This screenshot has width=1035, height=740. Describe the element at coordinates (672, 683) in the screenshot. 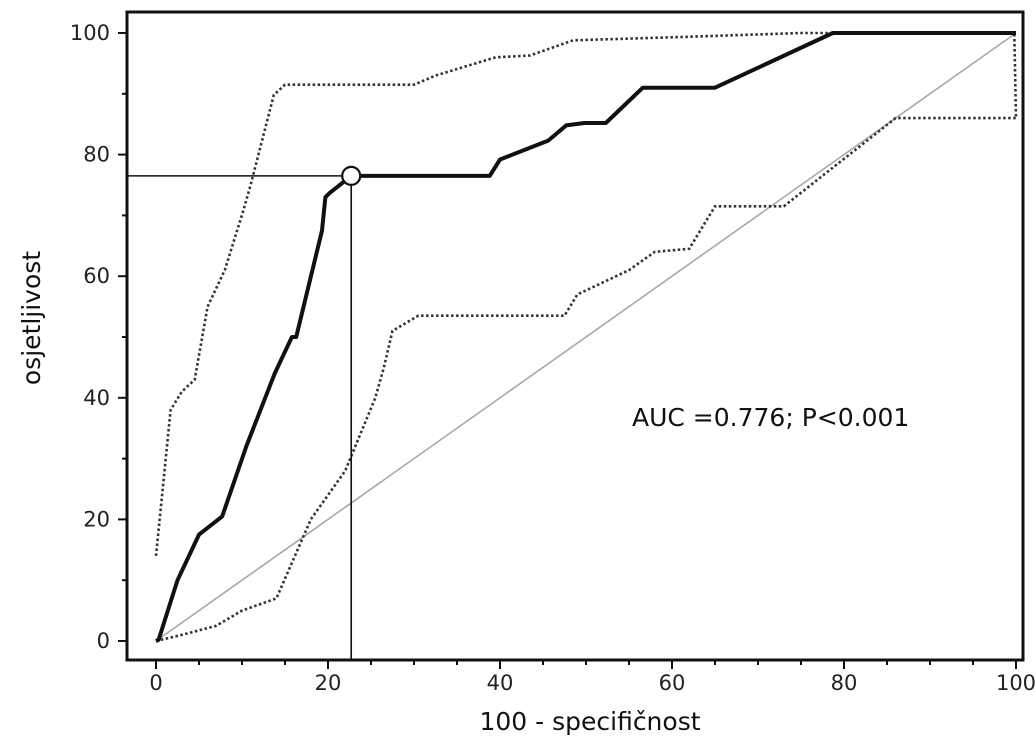

I see `x-tick-label: 60` at that location.